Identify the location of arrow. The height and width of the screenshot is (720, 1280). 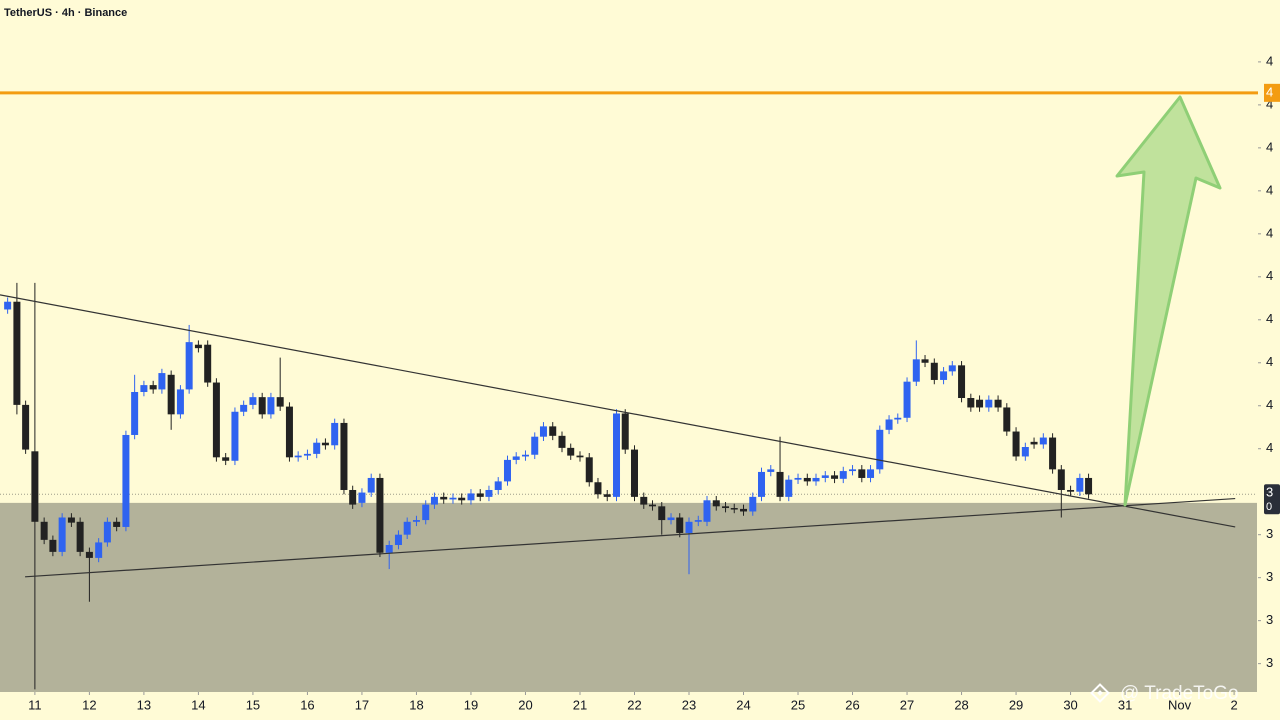
(1168, 301).